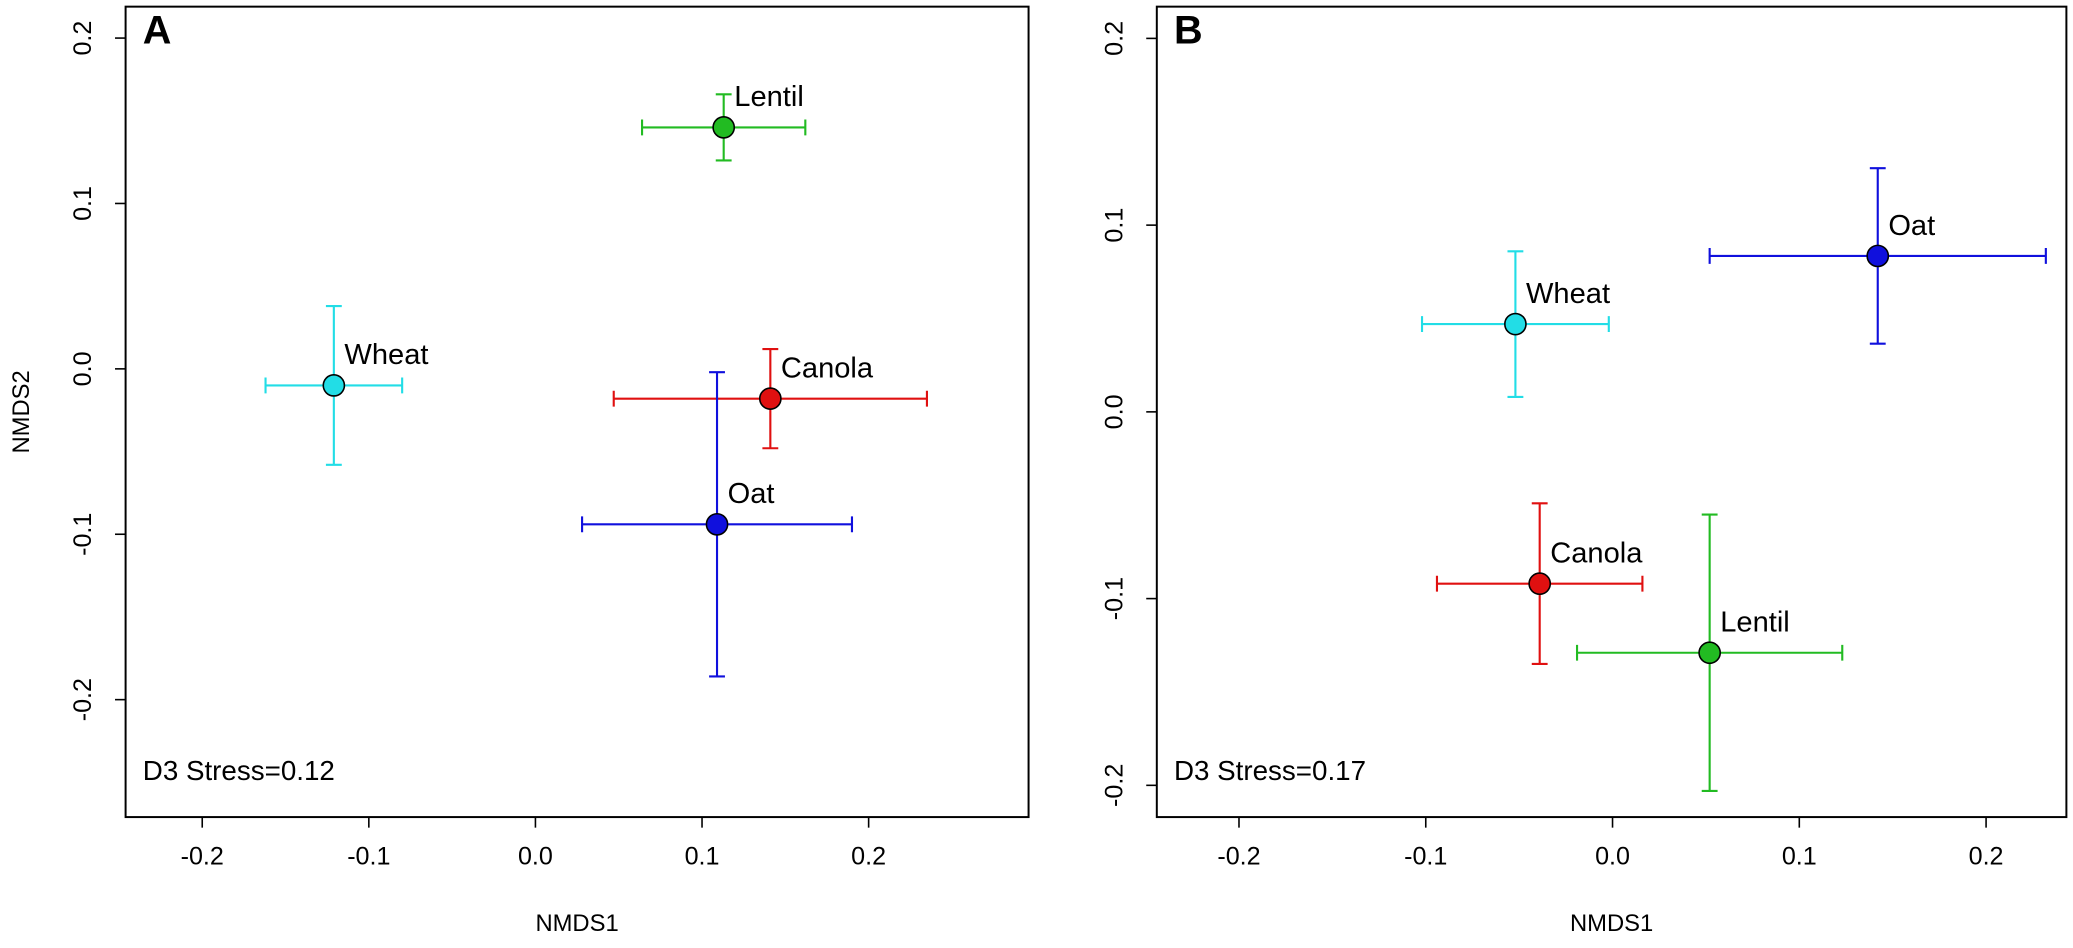 Image resolution: width=2073 pixels, height=948 pixels. I want to click on annotation: D3 Stress=0.12, so click(239, 770).